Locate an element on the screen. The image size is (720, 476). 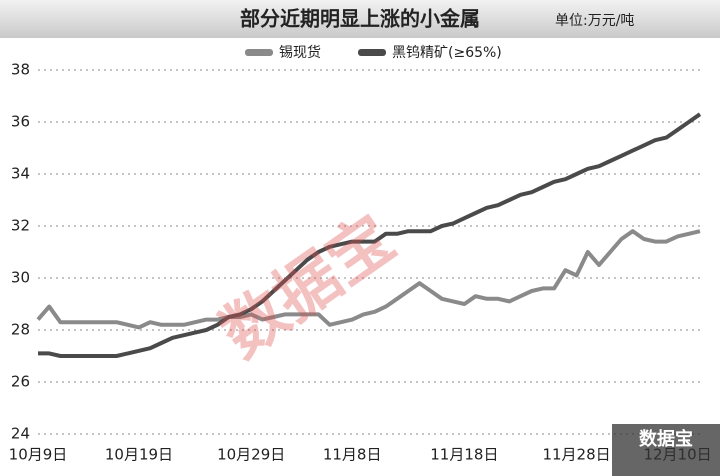
x-tick-label: 11月18日 is located at coordinates (464, 455).